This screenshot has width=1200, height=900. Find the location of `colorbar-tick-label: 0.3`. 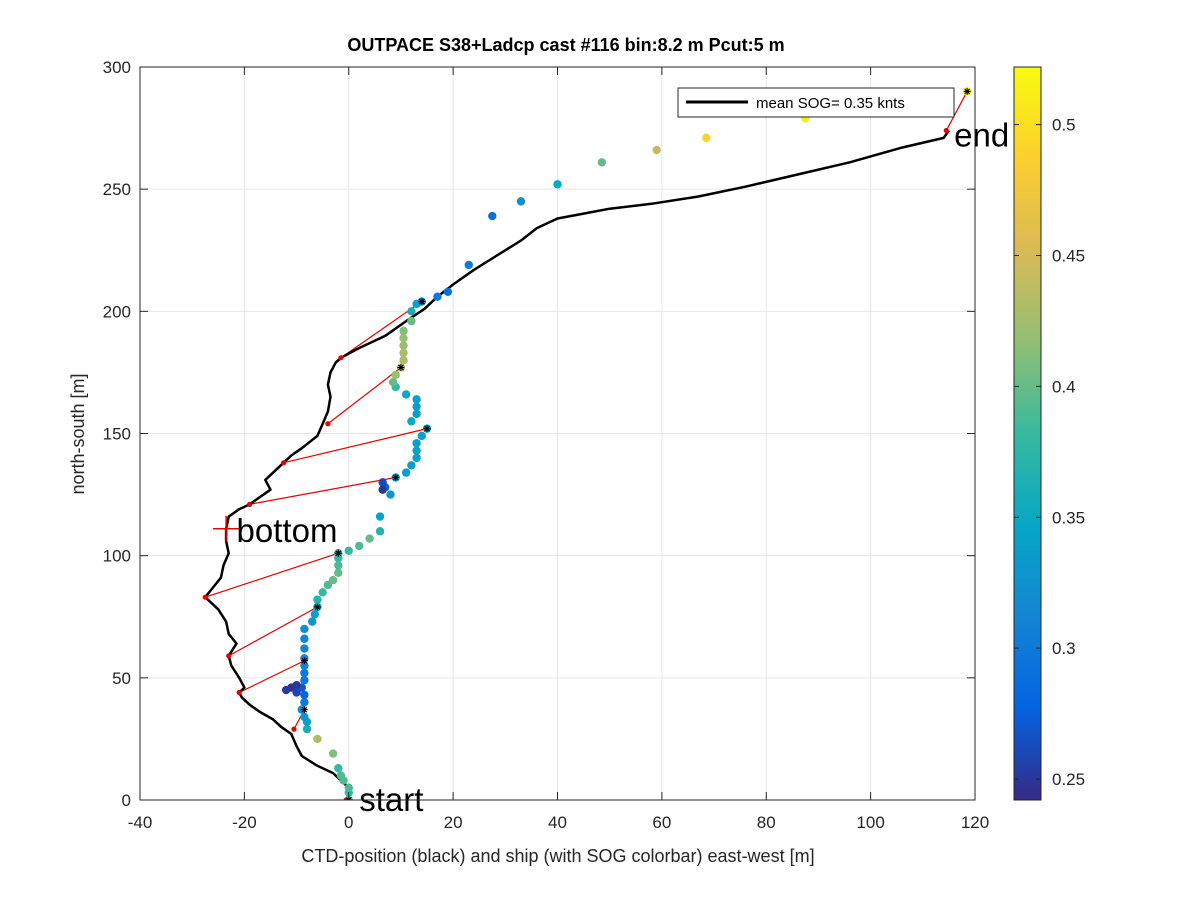

colorbar-tick-label: 0.3 is located at coordinates (1064, 648).